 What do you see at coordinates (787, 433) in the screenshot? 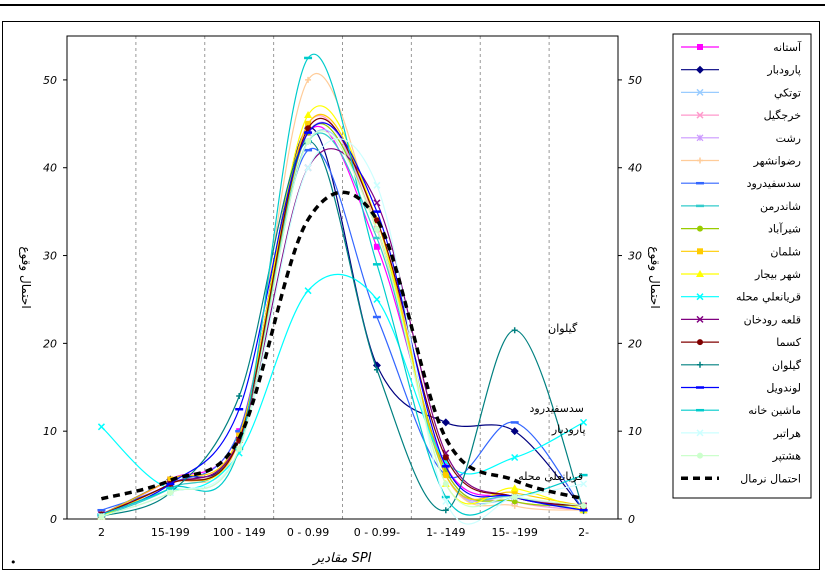
I see `legend-label: هراتبر` at bounding box center [787, 433].